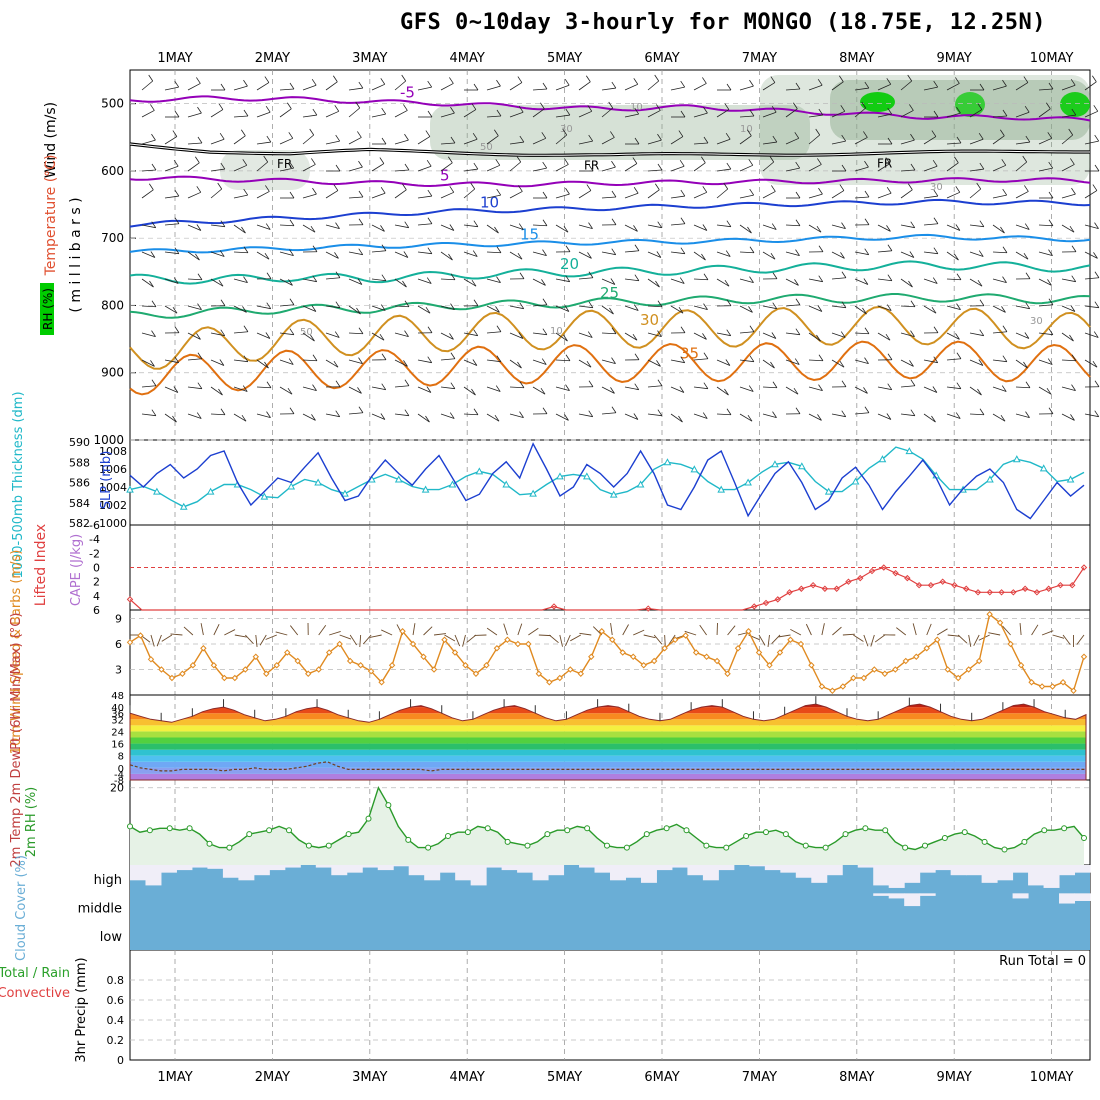 This screenshot has height=1100, width=1100. What do you see at coordinates (877, 102) in the screenshot?
I see `rh-shade-region` at bounding box center [877, 102].